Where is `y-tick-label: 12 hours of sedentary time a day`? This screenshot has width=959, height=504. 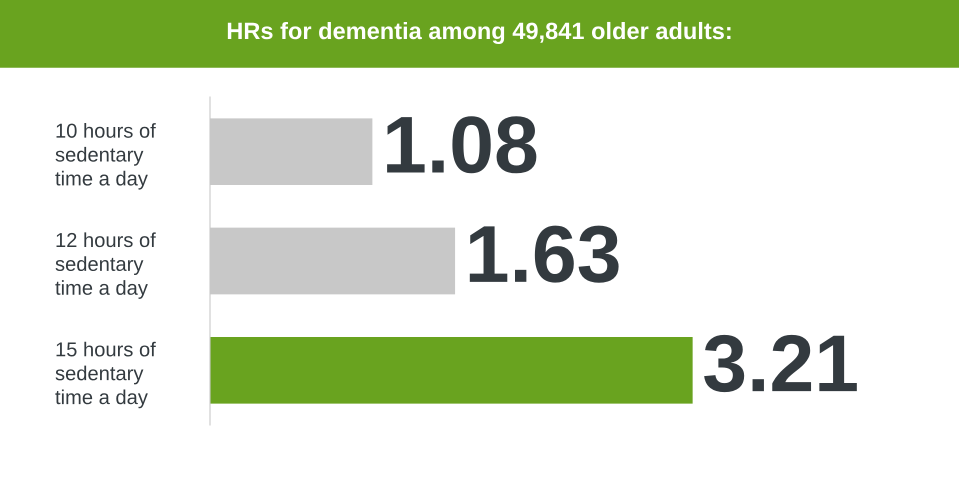
y-tick-label: 12 hours of sedentary time a day is located at coordinates (105, 265).